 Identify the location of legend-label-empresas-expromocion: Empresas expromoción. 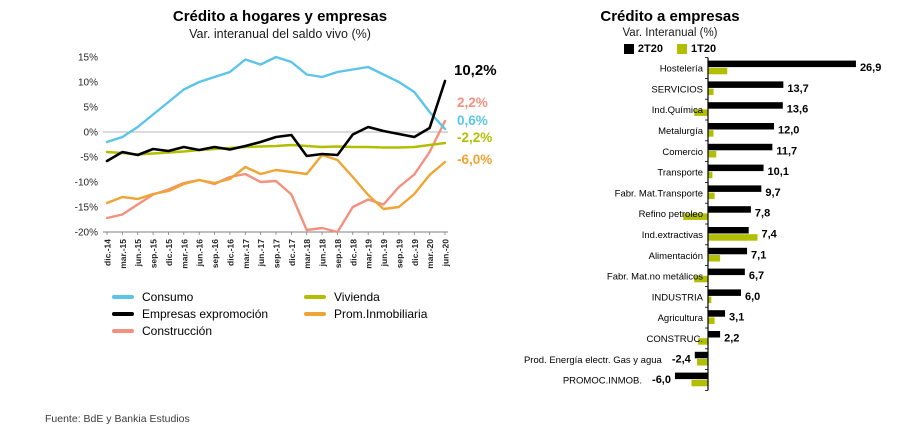
(205, 314).